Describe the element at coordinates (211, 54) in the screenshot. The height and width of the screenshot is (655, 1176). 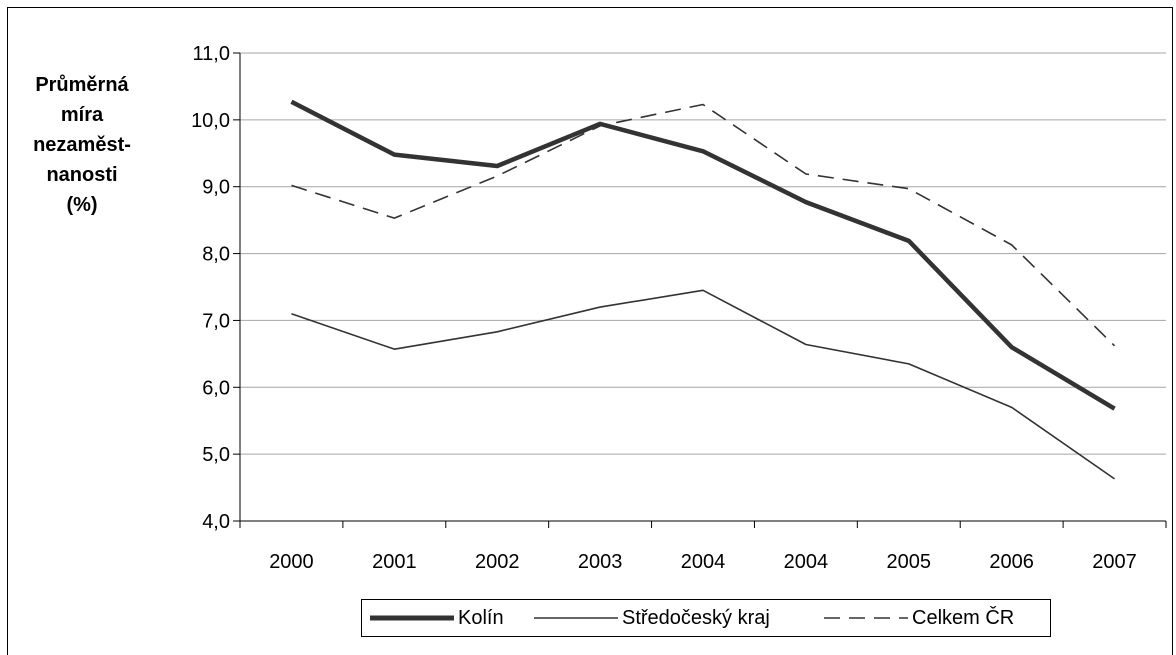
I see `y-tick-label: 11,0` at that location.